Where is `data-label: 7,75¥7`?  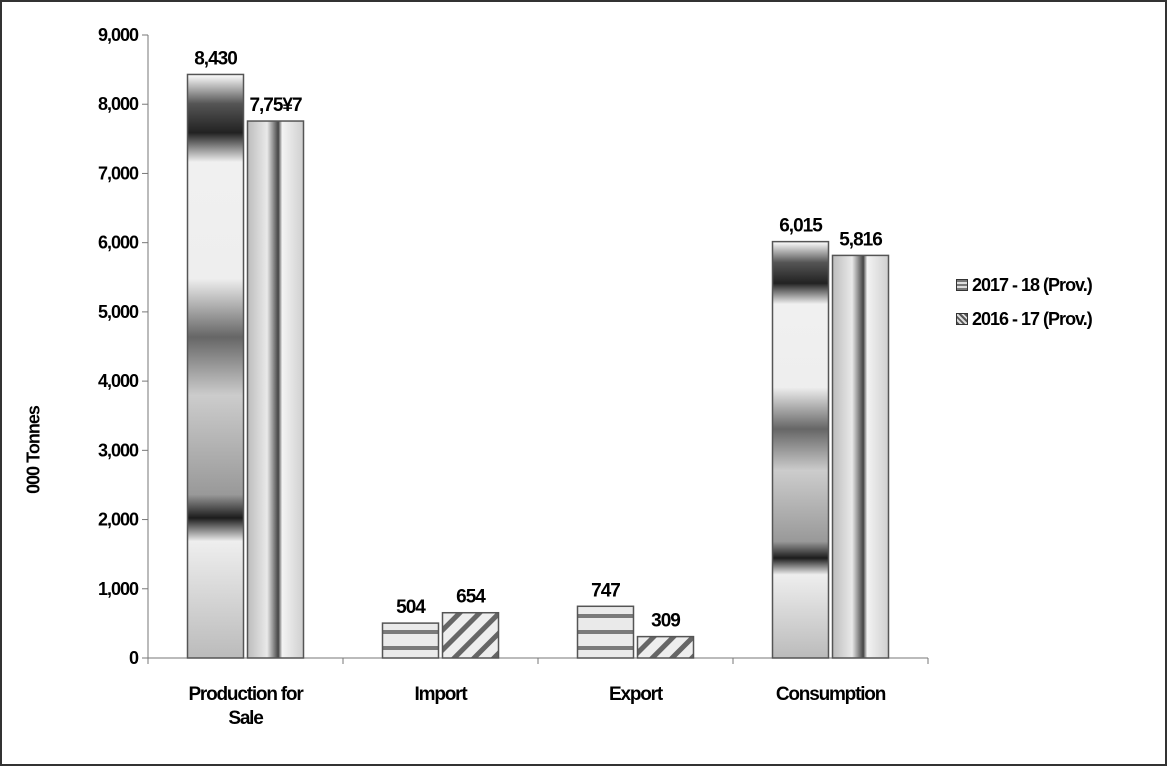 data-label: 7,75¥7 is located at coordinates (275, 105).